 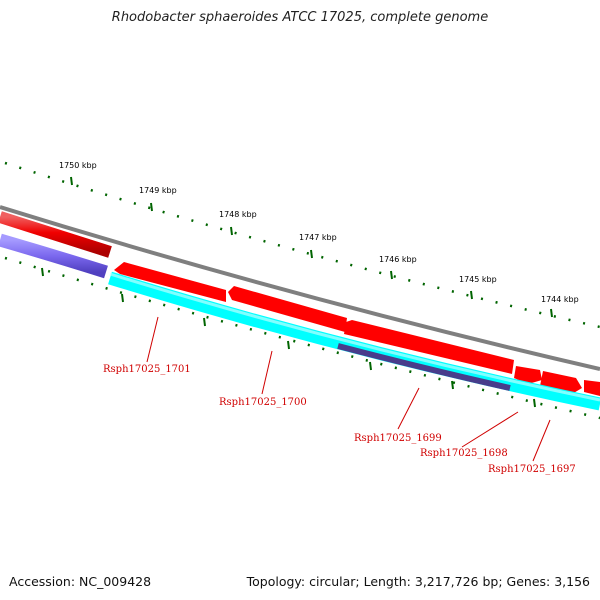 What do you see at coordinates (318, 237) in the screenshot?
I see `scale-label: 1747 kbp` at bounding box center [318, 237].